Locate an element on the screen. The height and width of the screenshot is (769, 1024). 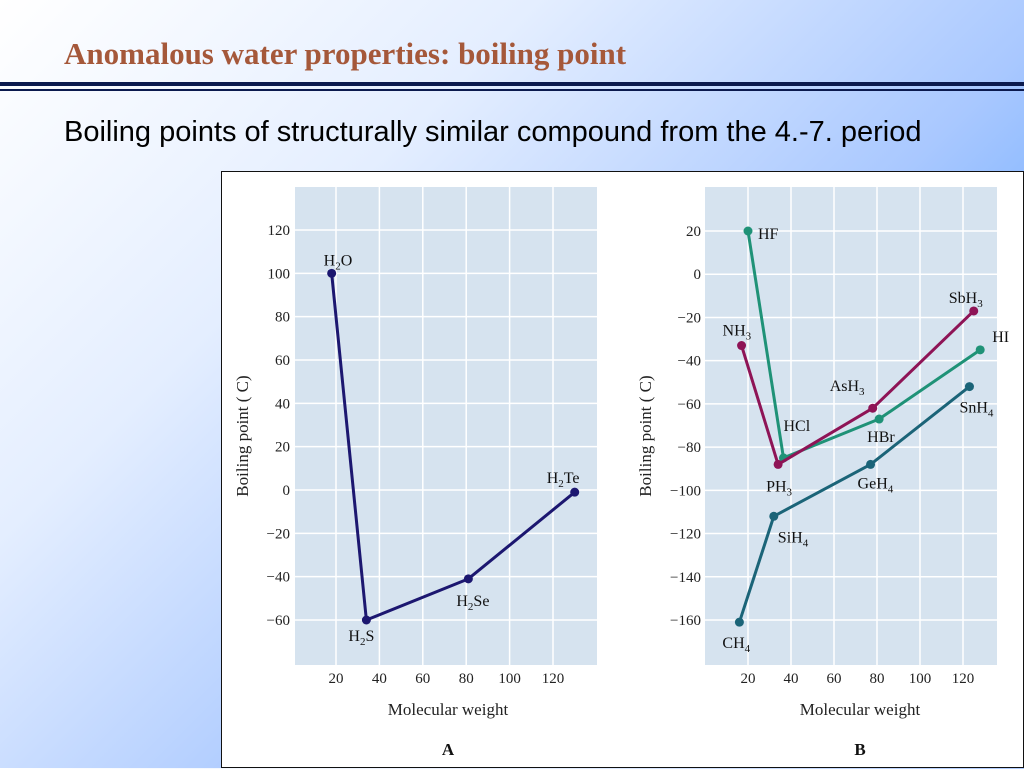
panel-b-y-tick-label: 0 is located at coordinates (698, 275).